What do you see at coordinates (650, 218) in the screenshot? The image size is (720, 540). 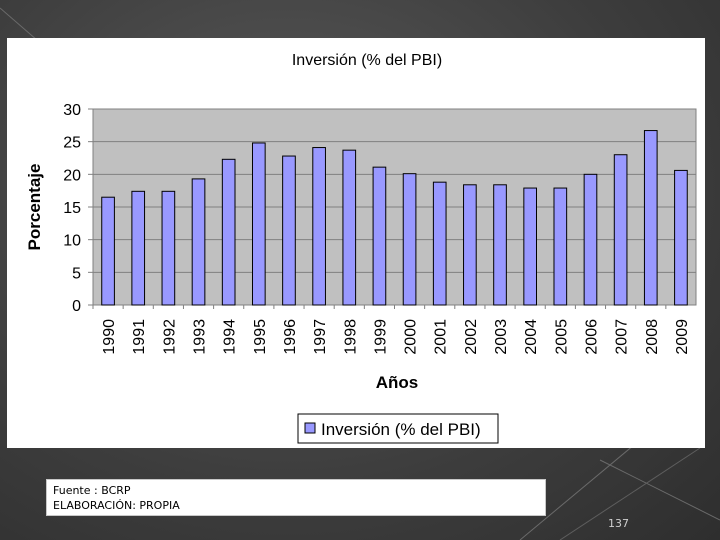 I see `bar-2008` at bounding box center [650, 218].